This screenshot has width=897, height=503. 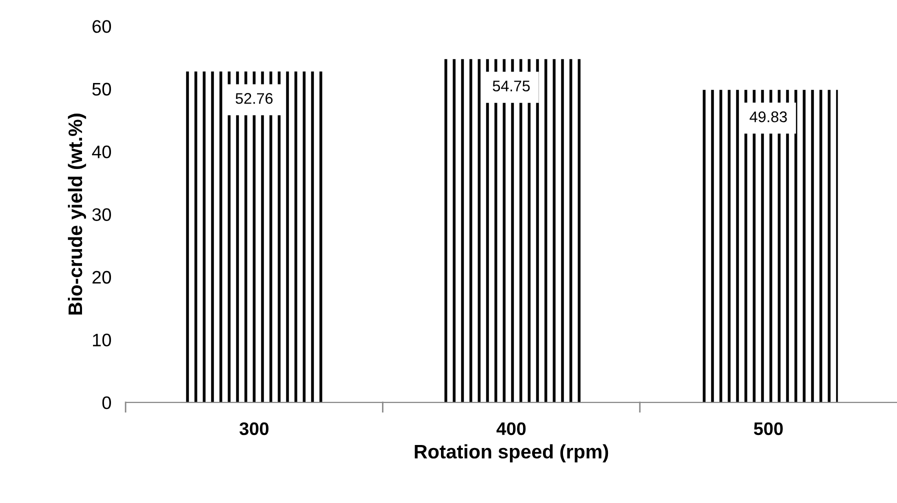 What do you see at coordinates (101, 26) in the screenshot?
I see `y-tick-label: 60` at bounding box center [101, 26].